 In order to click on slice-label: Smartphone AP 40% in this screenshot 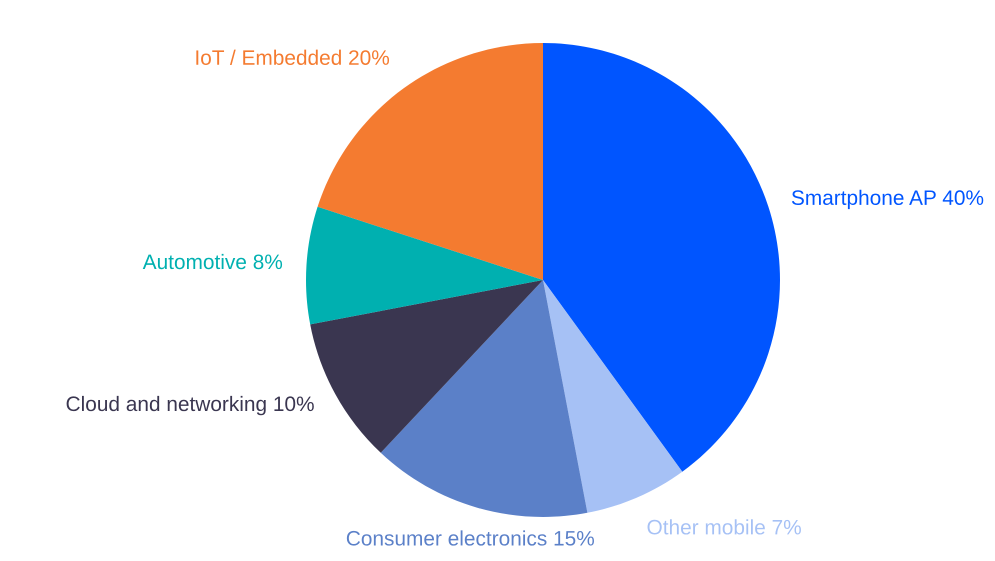, I will do `click(888, 200)`.